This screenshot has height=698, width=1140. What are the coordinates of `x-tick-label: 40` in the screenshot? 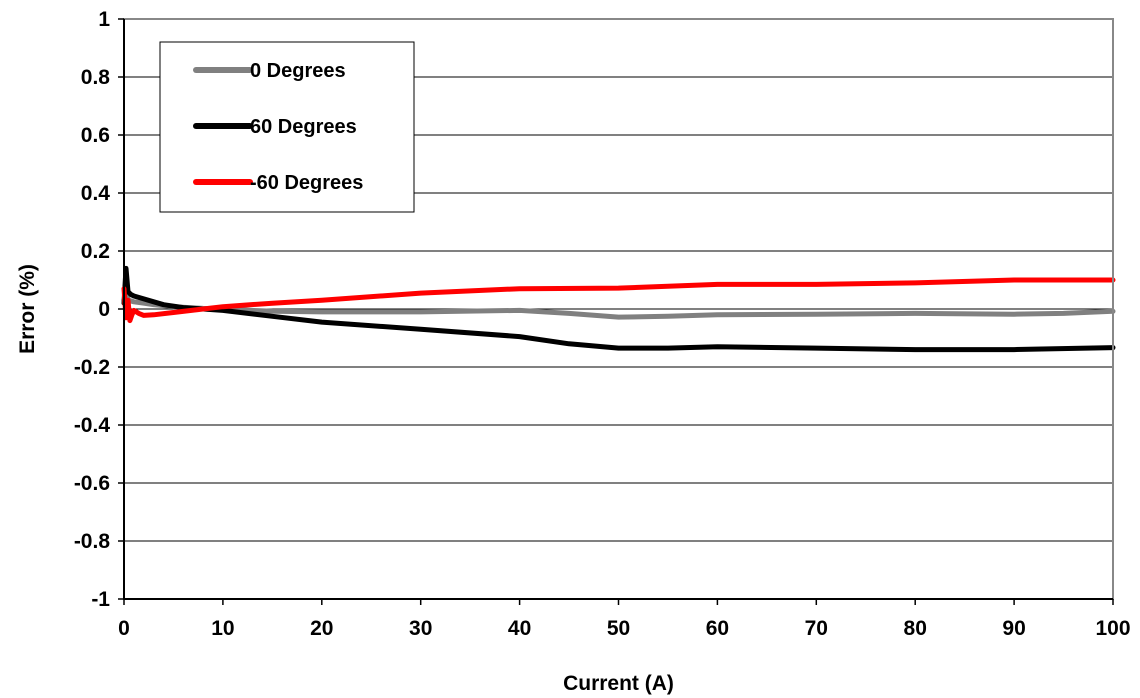 It's located at (519, 628).